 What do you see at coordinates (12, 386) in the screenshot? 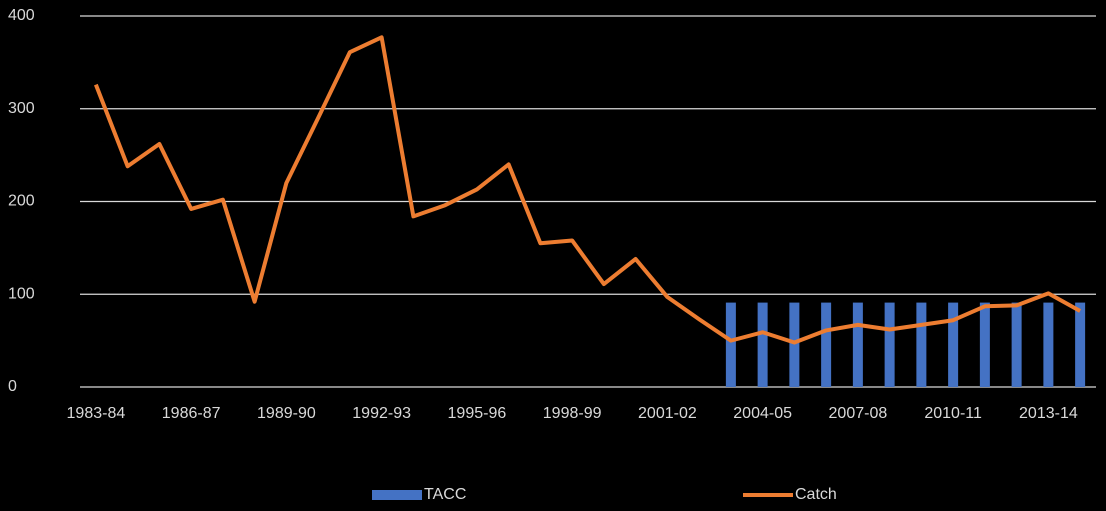
I see `y-tick-label: 0` at bounding box center [12, 386].